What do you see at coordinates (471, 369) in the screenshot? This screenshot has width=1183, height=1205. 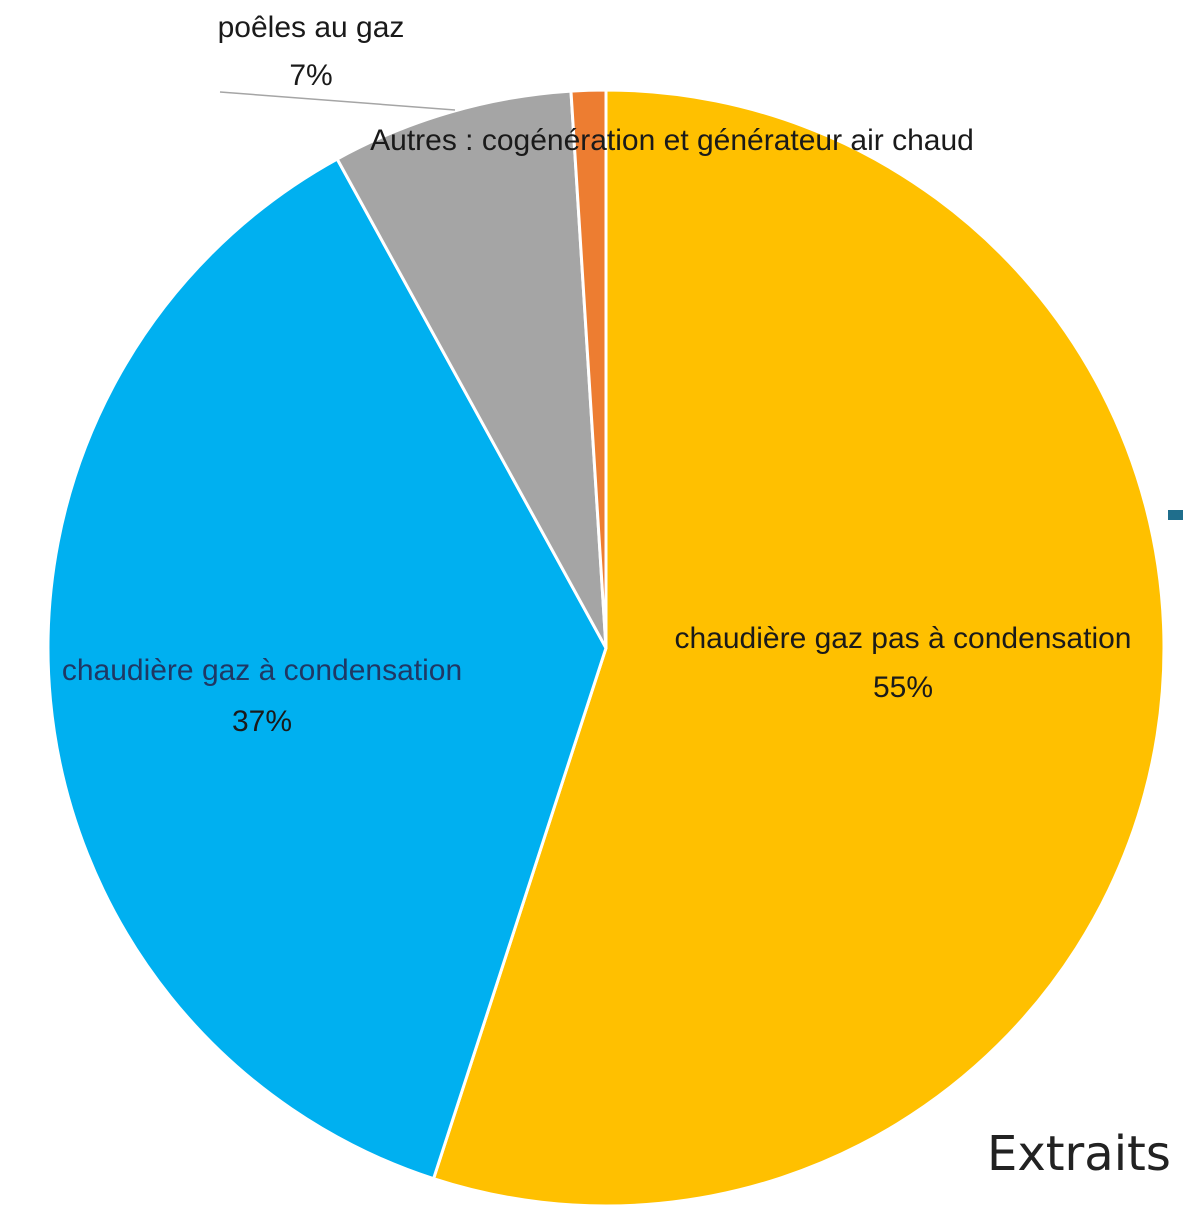 I see `pie-slice-poeles-au-gaz` at bounding box center [471, 369].